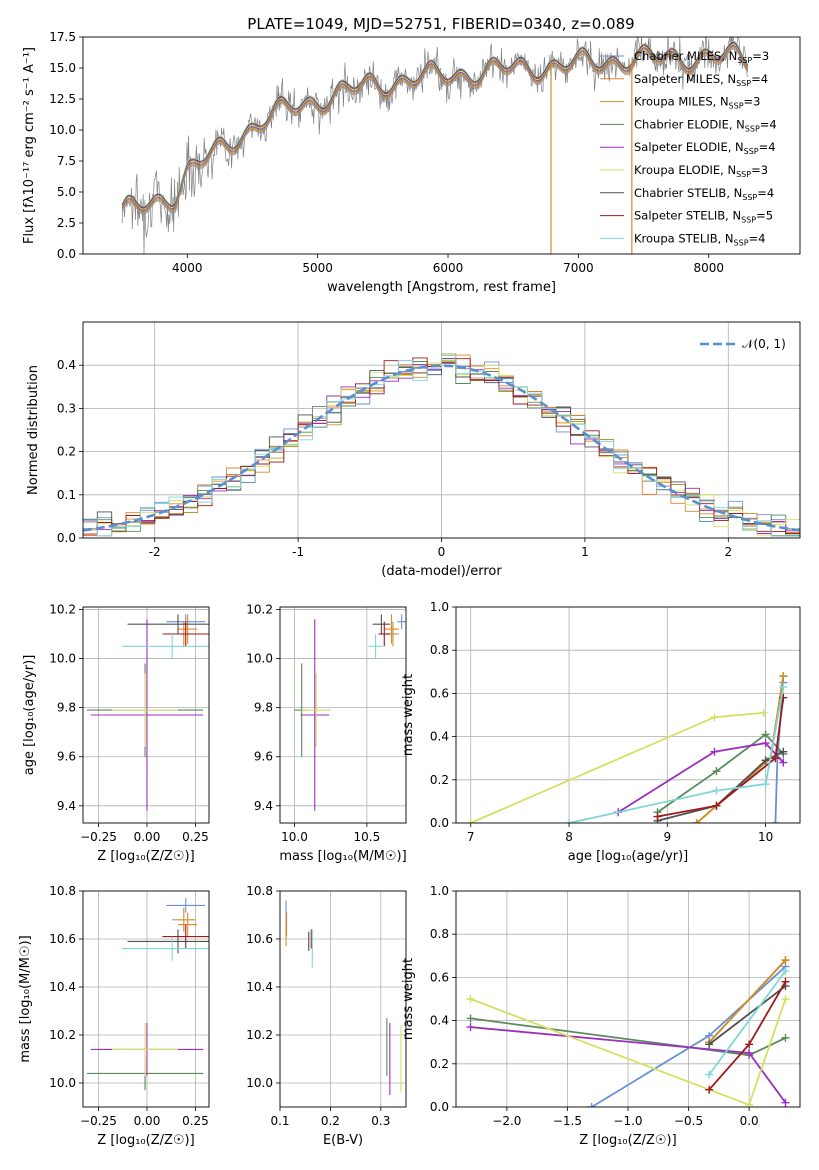 Image resolution: width=819 pixels, height=1170 pixels. I want to click on model-line-kroupa-elodie, so click(435, 126).